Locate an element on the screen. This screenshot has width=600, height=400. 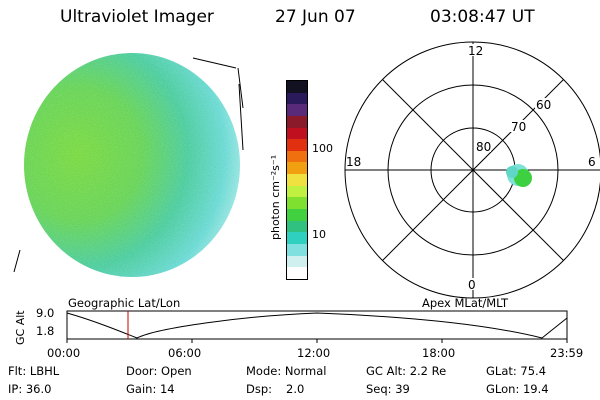
svg-text: GC Alt is located at coordinates (20, 327).